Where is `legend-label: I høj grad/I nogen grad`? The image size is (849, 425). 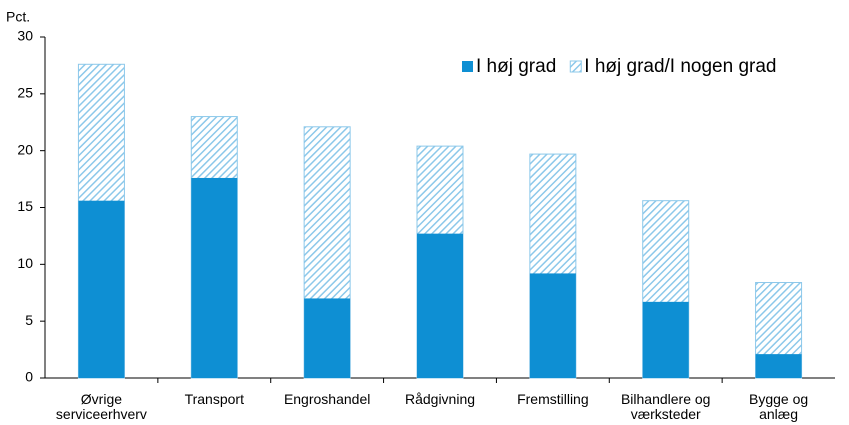 legend-label: I høj grad/I nogen grad is located at coordinates (680, 66).